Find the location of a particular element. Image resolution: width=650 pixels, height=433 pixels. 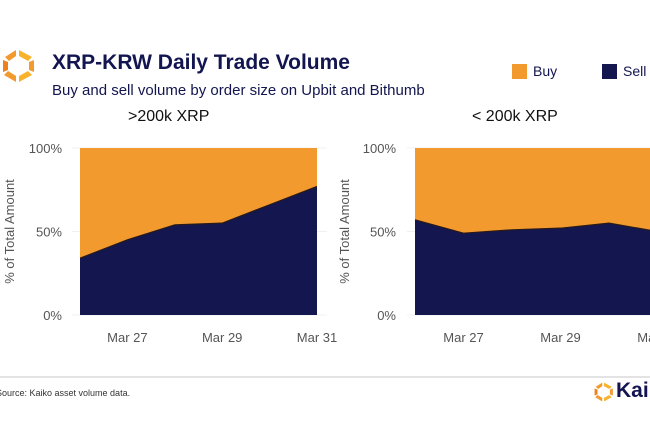

kaiko-logo-icon is located at coordinates (18, 66).